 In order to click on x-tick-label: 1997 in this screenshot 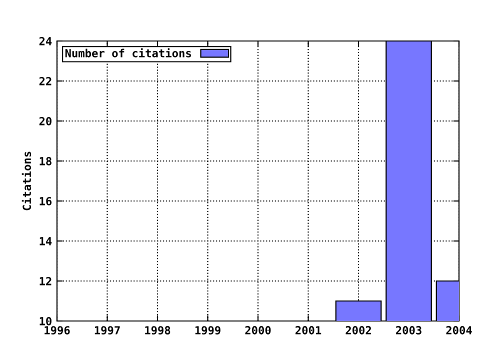, I will do `click(107, 330)`.